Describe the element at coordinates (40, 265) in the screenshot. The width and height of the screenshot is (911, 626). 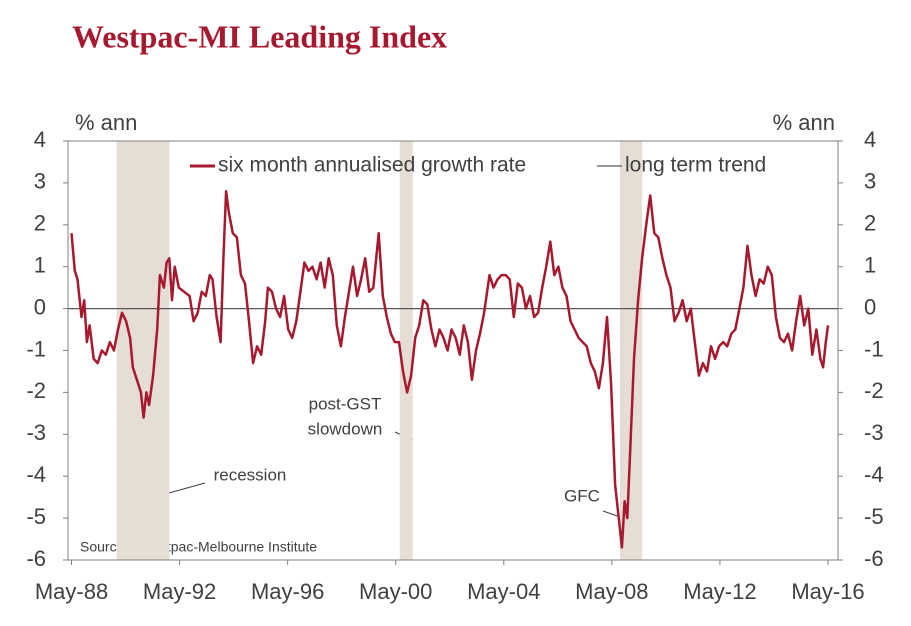
I see `y-tick-label: 1` at that location.